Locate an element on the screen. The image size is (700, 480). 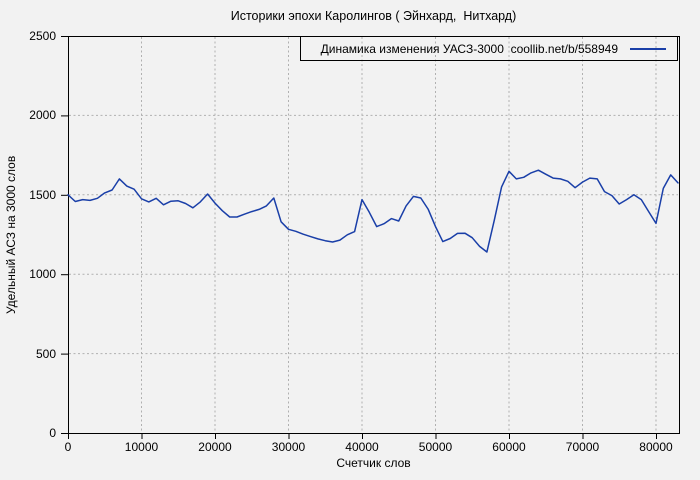
x-tick-label: 0 is located at coordinates (68, 447).